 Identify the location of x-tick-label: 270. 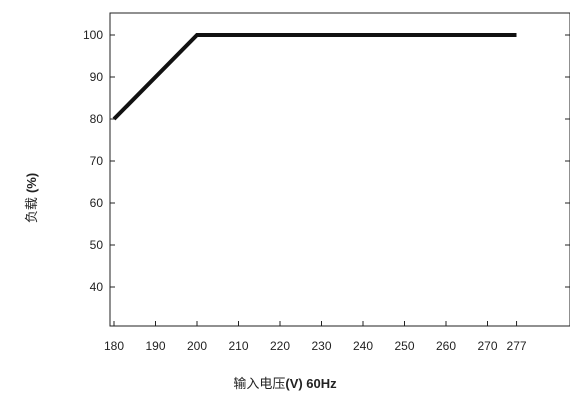
(487, 346).